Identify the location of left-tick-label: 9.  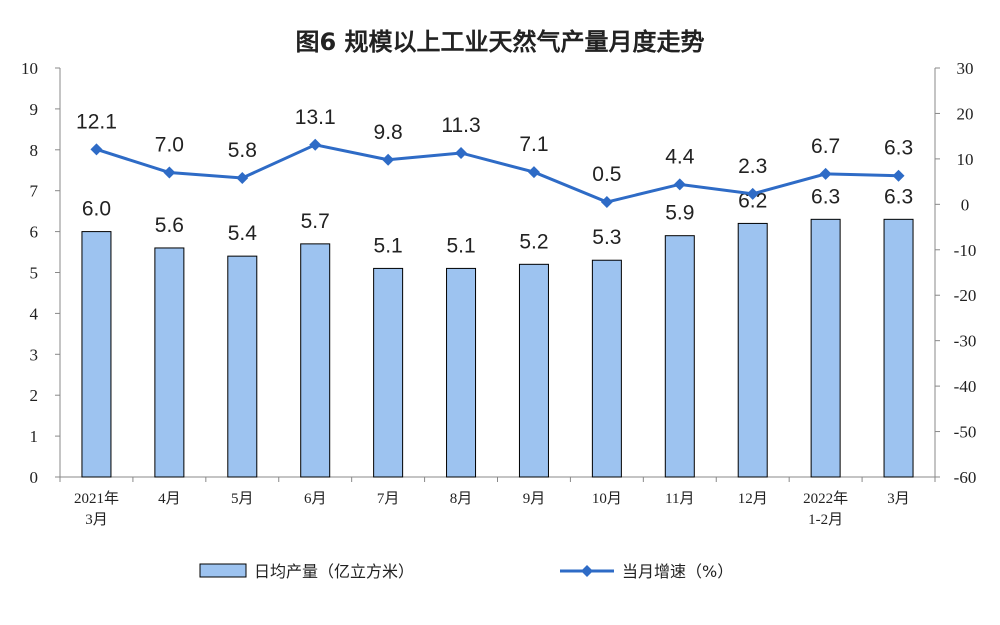
(34, 109).